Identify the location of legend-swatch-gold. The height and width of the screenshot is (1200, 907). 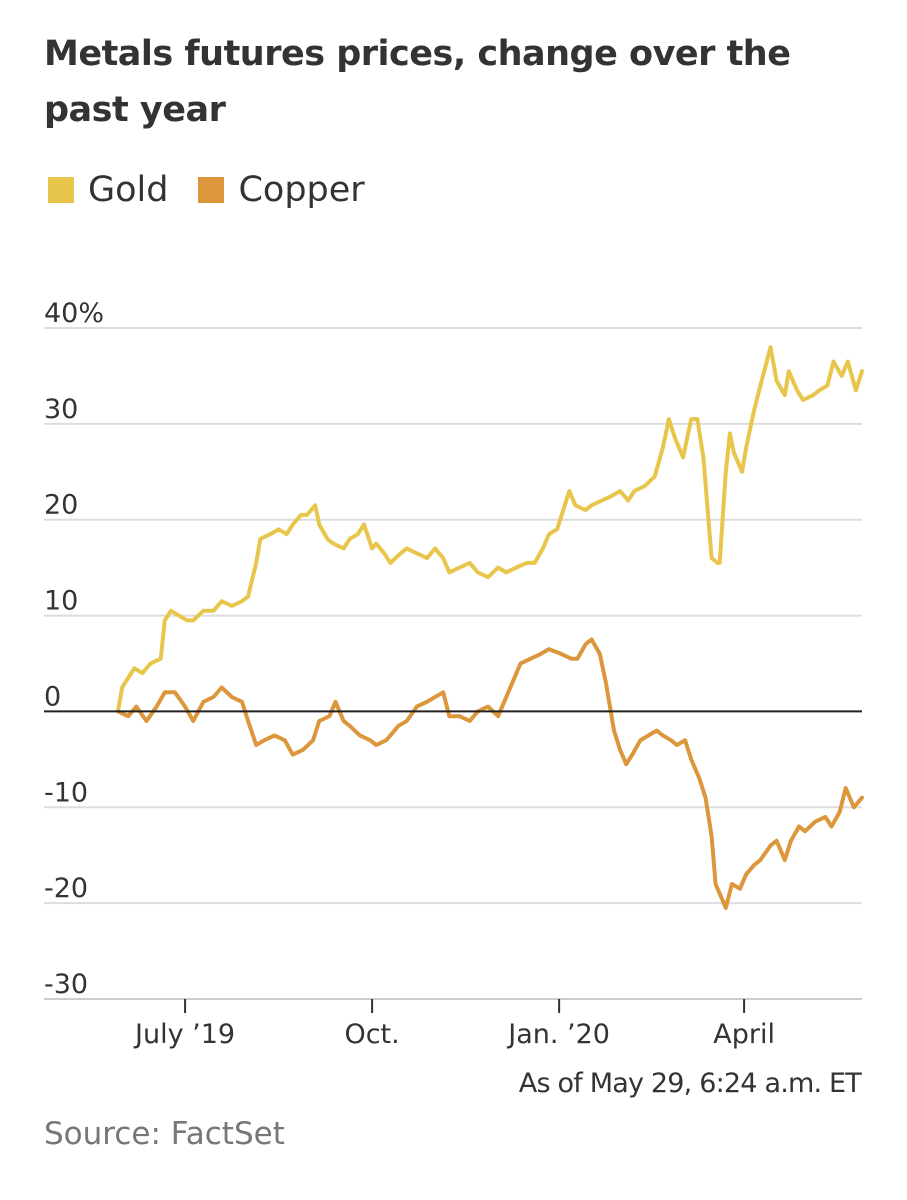
(61, 190).